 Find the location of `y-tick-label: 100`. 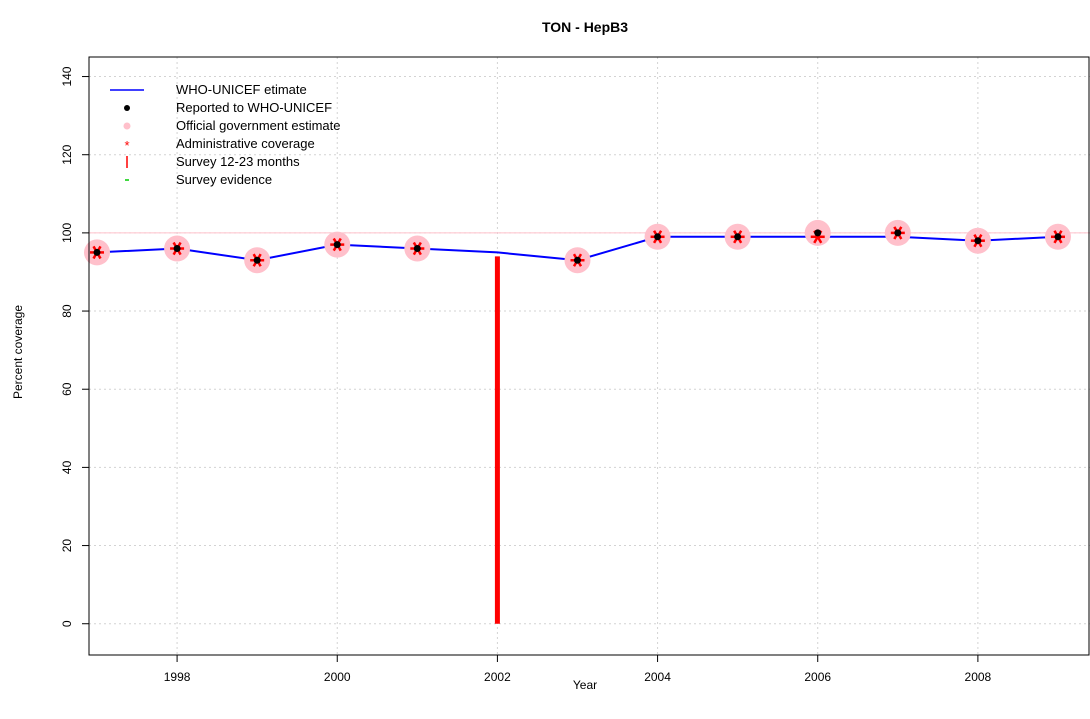

y-tick-label: 100 is located at coordinates (67, 233).